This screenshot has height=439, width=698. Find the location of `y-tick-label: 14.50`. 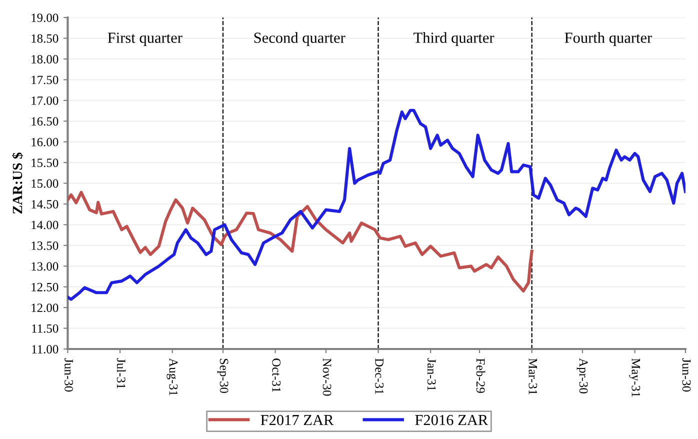

y-tick-label: 14.50 is located at coordinates (45, 204).